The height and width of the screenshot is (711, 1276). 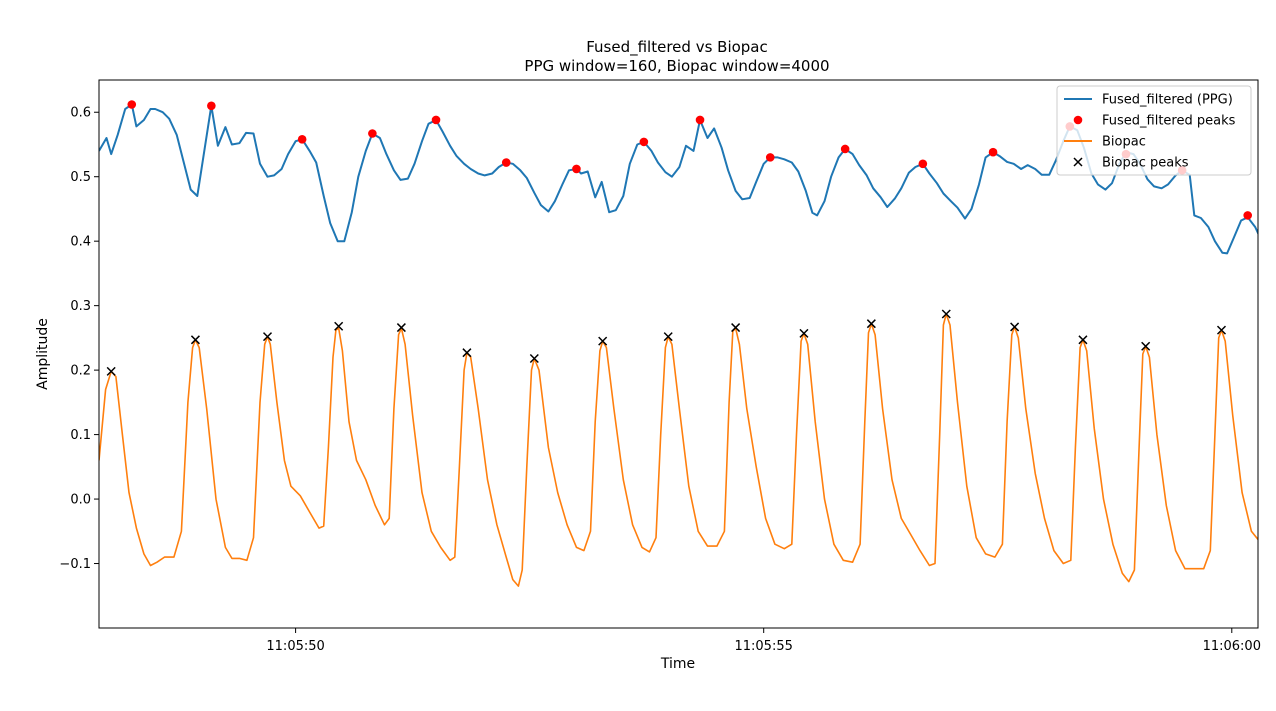 I want to click on legend-label: Fused_filtered peaks, so click(x=1169, y=121).